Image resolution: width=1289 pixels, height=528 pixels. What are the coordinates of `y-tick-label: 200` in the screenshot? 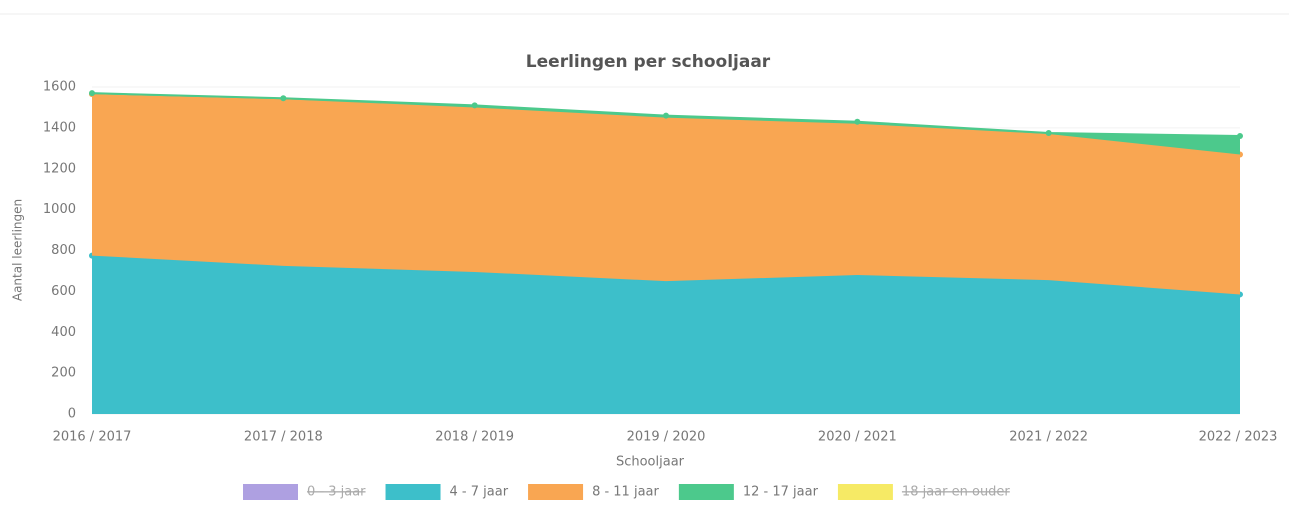 It's located at (63, 373).